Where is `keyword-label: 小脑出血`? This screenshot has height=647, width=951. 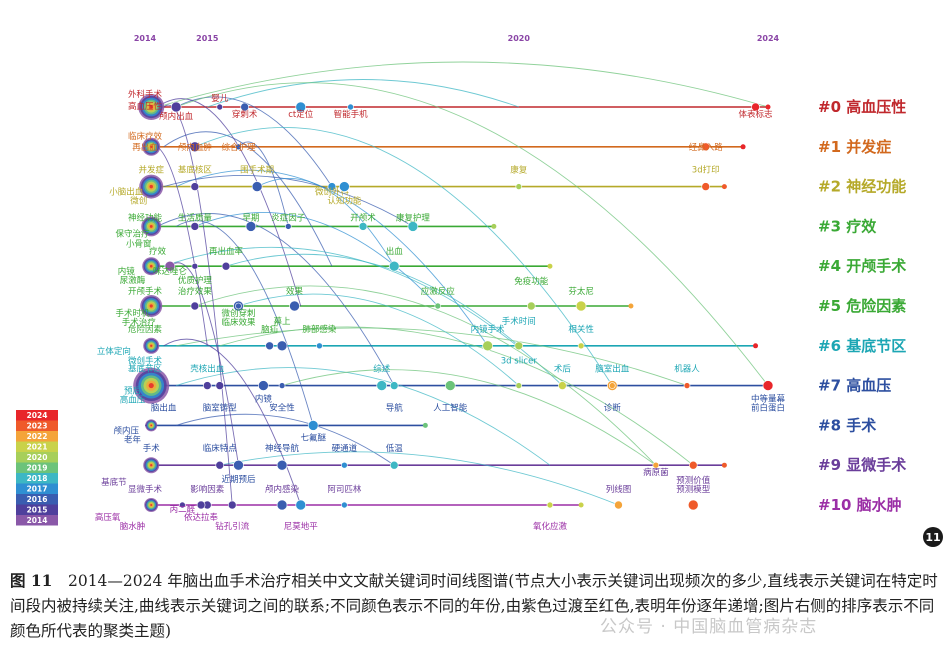
keyword-label: 小脑出血 is located at coordinates (126, 192).